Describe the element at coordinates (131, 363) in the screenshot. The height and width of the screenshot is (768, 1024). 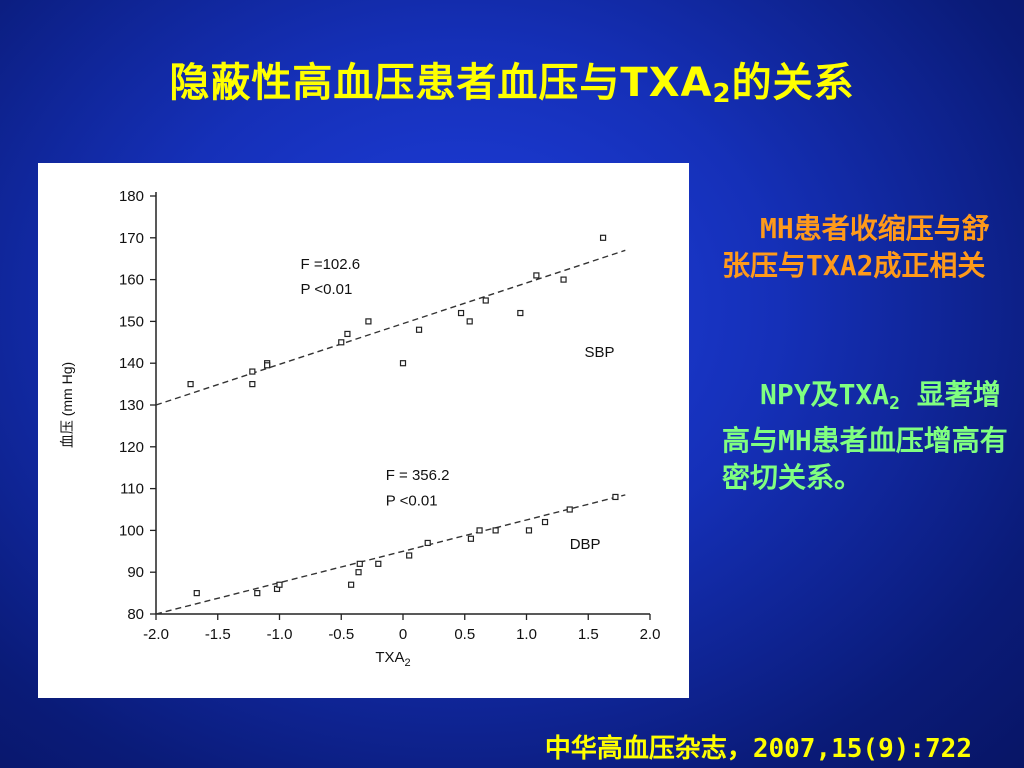
I see `y-tick-label-6: 140` at that location.